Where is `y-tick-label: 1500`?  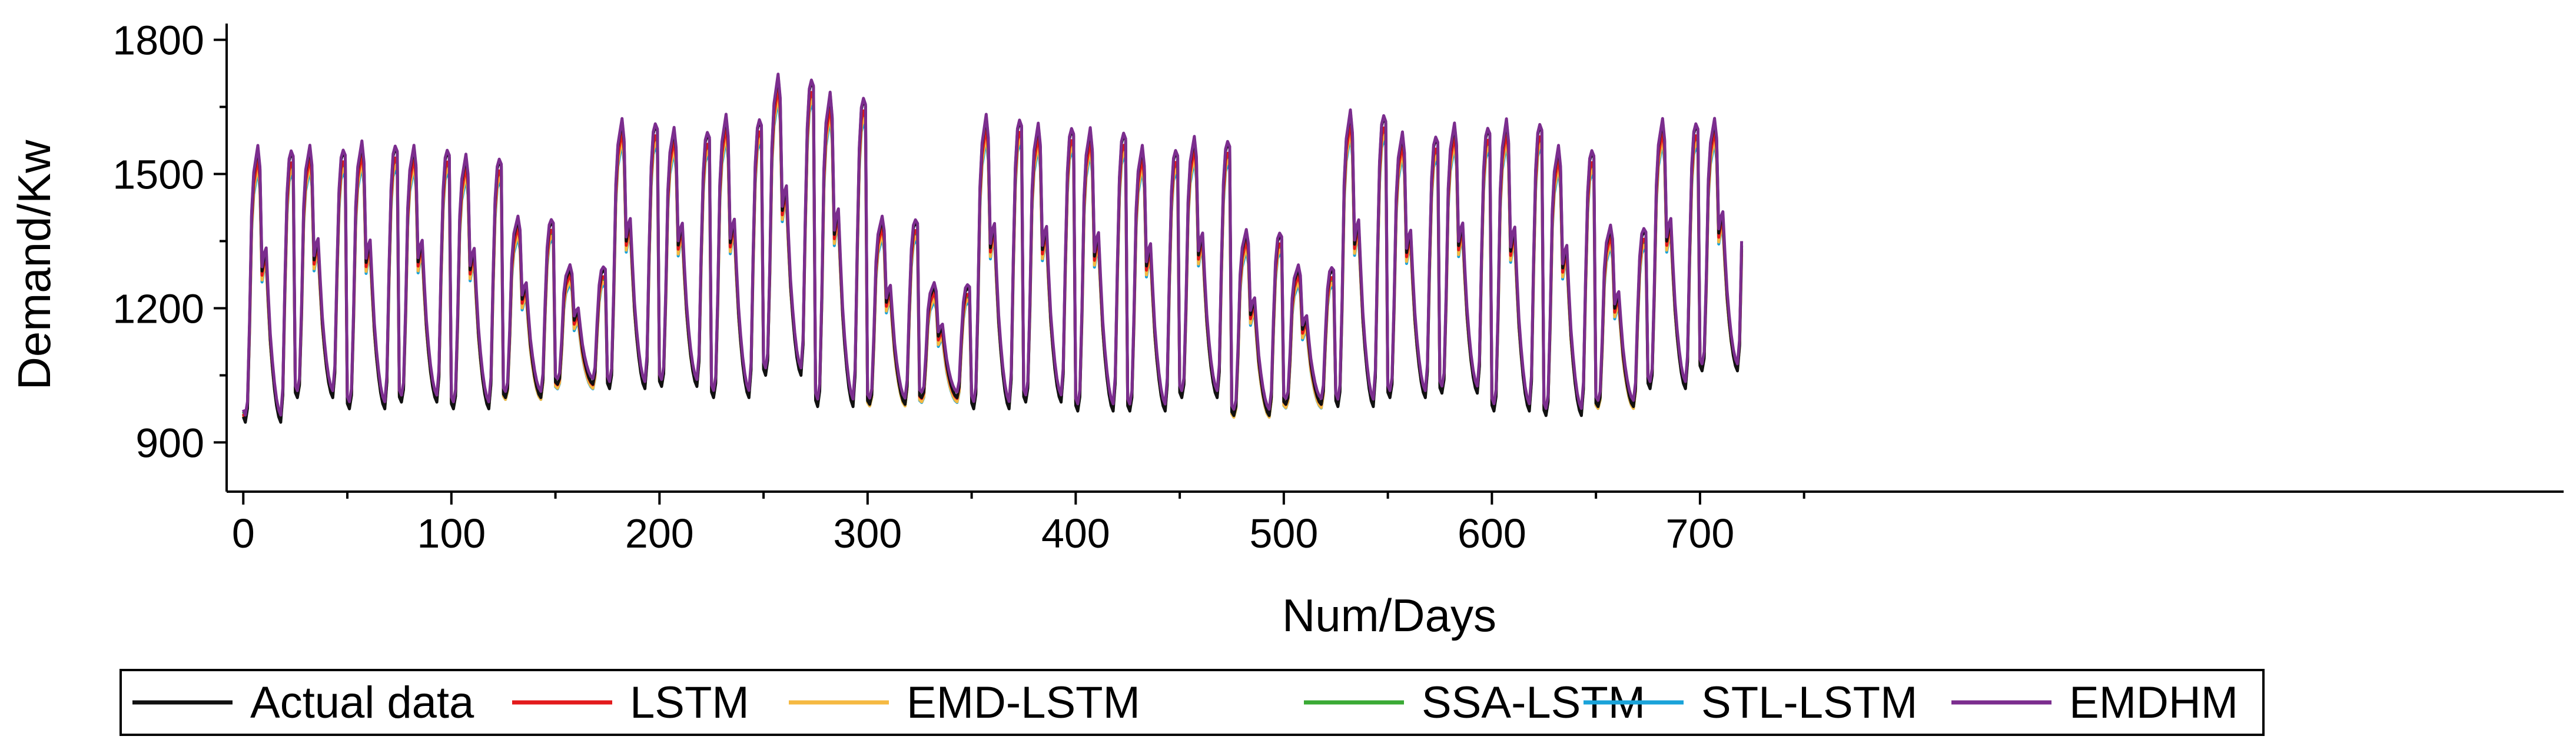
y-tick-label: 1500 is located at coordinates (158, 175).